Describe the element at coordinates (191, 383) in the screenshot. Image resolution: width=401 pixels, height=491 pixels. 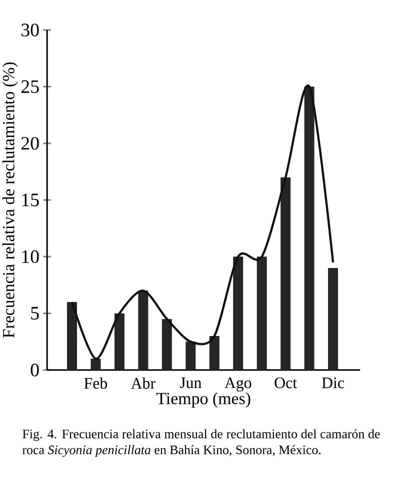
I see `x-tick-label: Jun` at that location.